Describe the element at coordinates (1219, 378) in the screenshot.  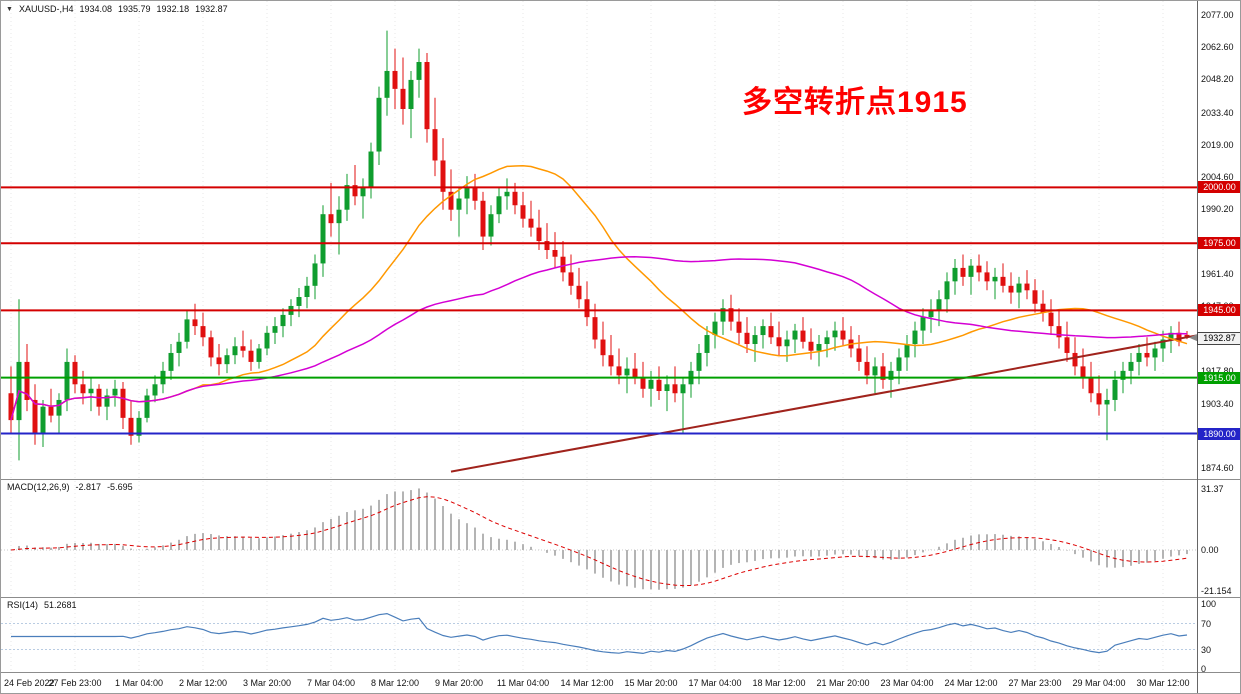
I see `level-price-tag: 1915.00` at that location.